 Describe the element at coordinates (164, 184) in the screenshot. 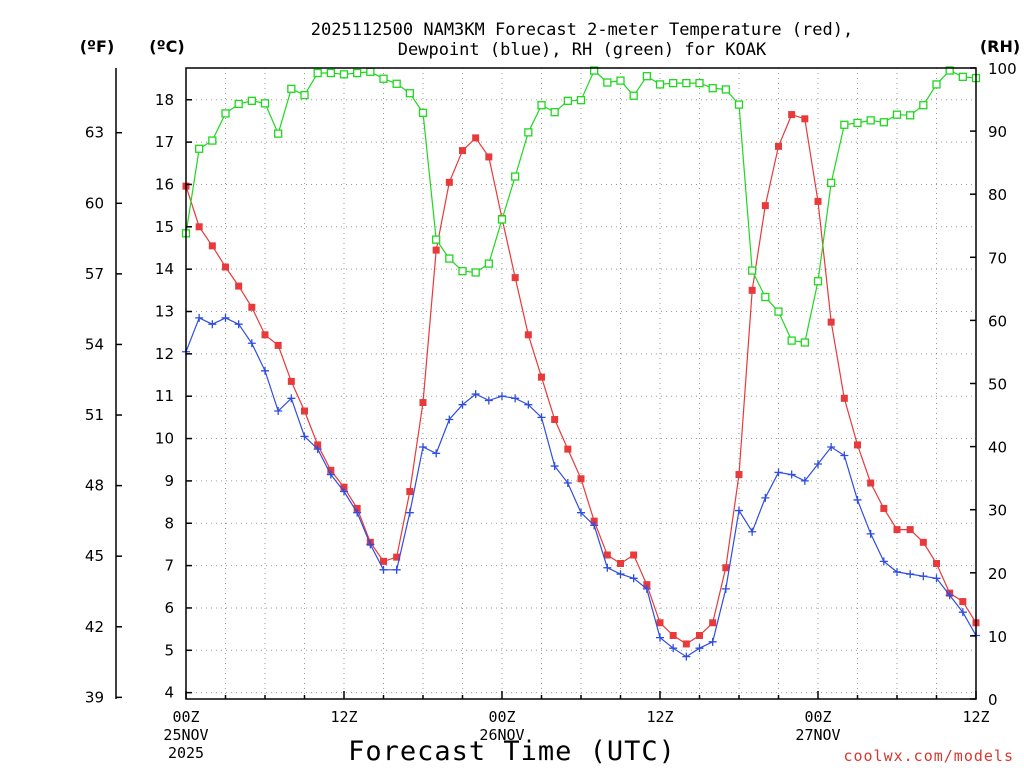

I see `celsius-tick-label: 16` at that location.